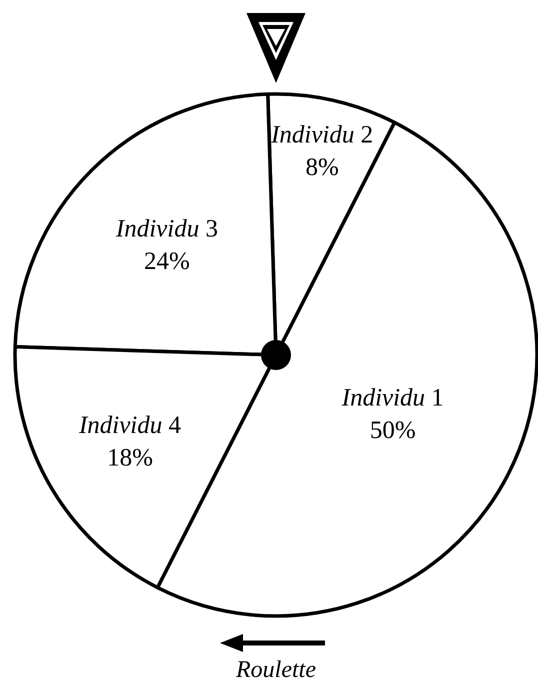  Describe the element at coordinates (130, 458) in the screenshot. I see `data-label: 18%` at that location.